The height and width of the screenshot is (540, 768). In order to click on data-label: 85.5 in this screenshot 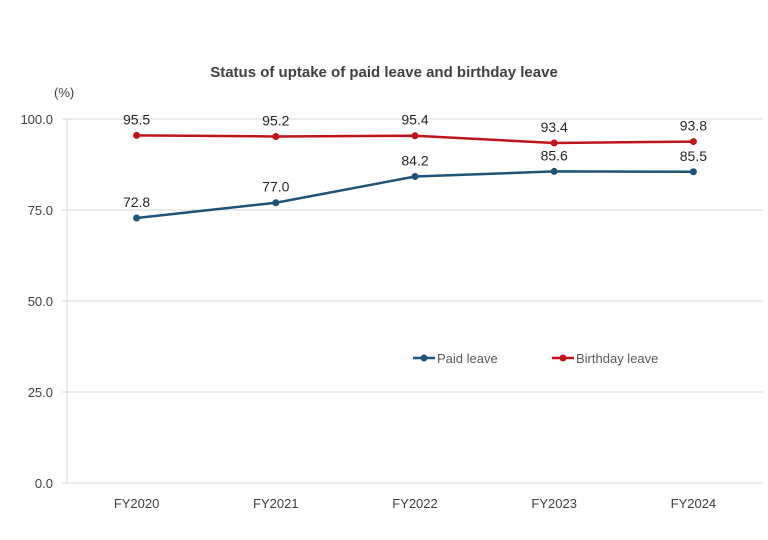, I will do `click(693, 156)`.